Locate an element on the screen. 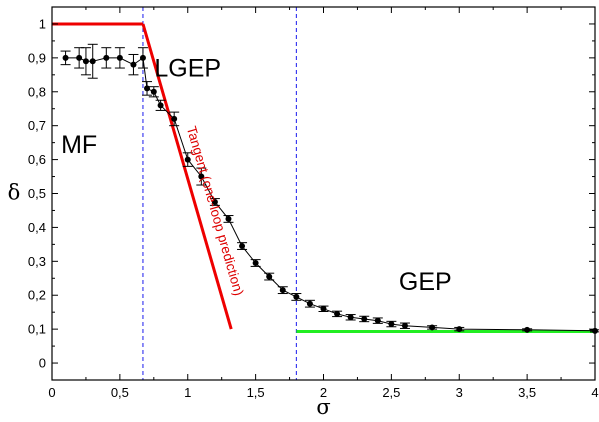  region-label-gep: GEP is located at coordinates (425, 282).